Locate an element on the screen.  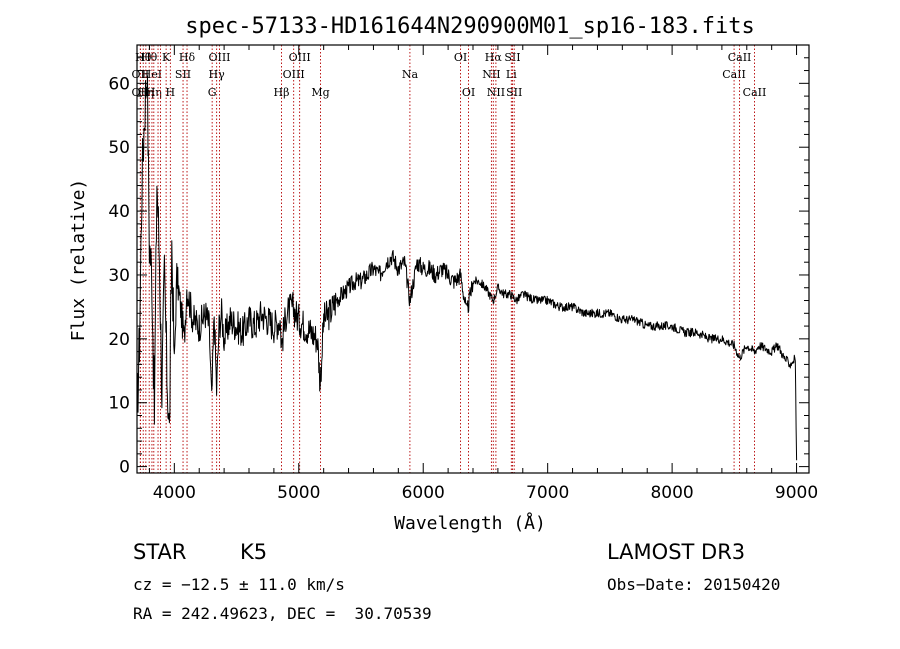
line-marker-label: Hη is located at coordinates (154, 92).